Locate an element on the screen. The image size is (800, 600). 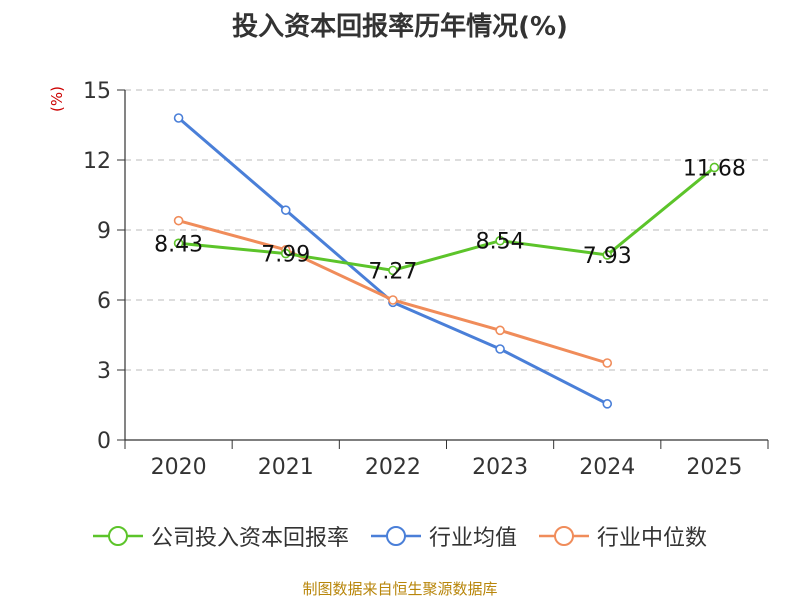
legend-label: 公司投入资本回报率 is located at coordinates (249, 538).